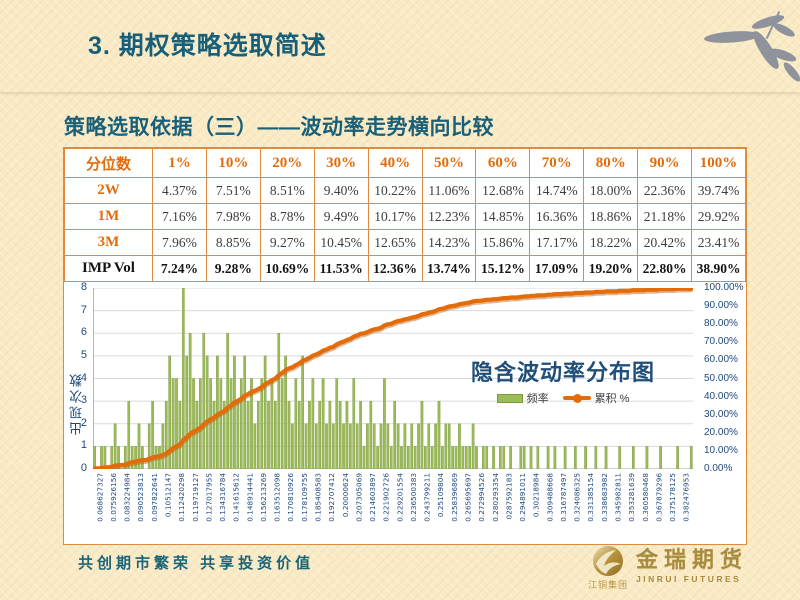 The width and height of the screenshot is (800, 600). I want to click on chart-legend: 频率 累积 %, so click(563, 398).